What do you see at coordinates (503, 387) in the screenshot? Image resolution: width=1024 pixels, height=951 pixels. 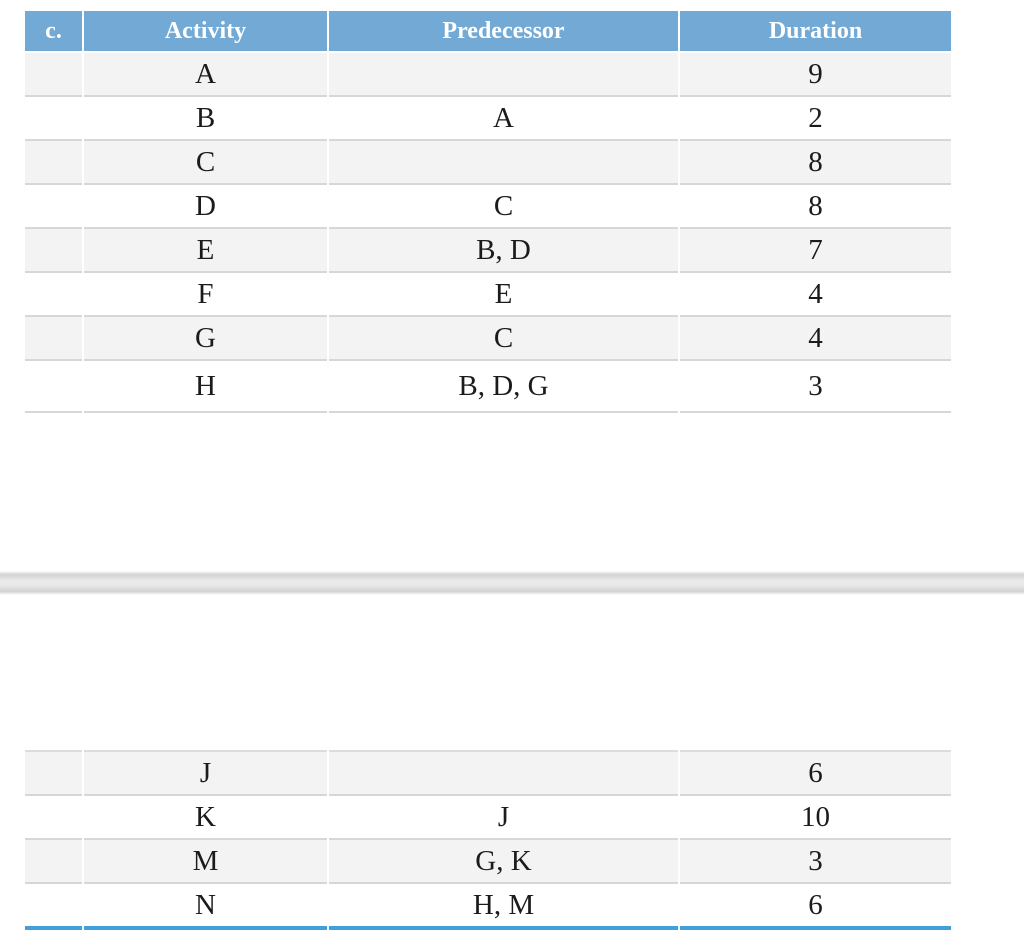 I see `predecessor-cell: B, D, G` at bounding box center [503, 387].